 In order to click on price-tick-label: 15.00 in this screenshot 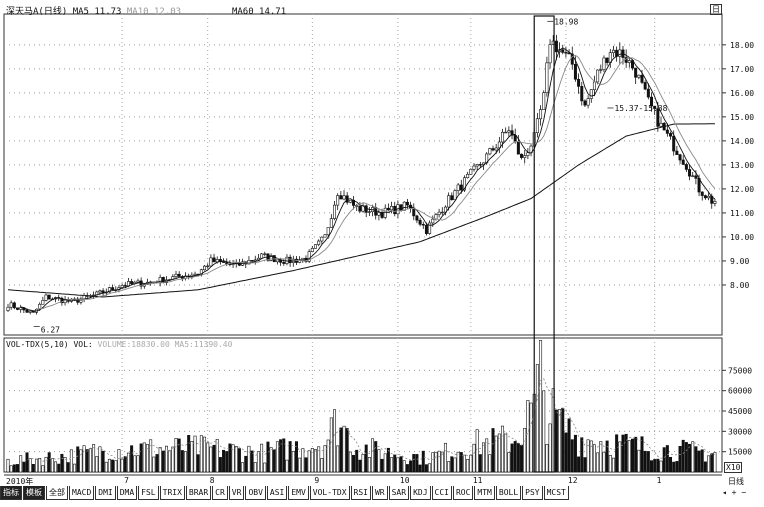, I will do `click(742, 117)`.